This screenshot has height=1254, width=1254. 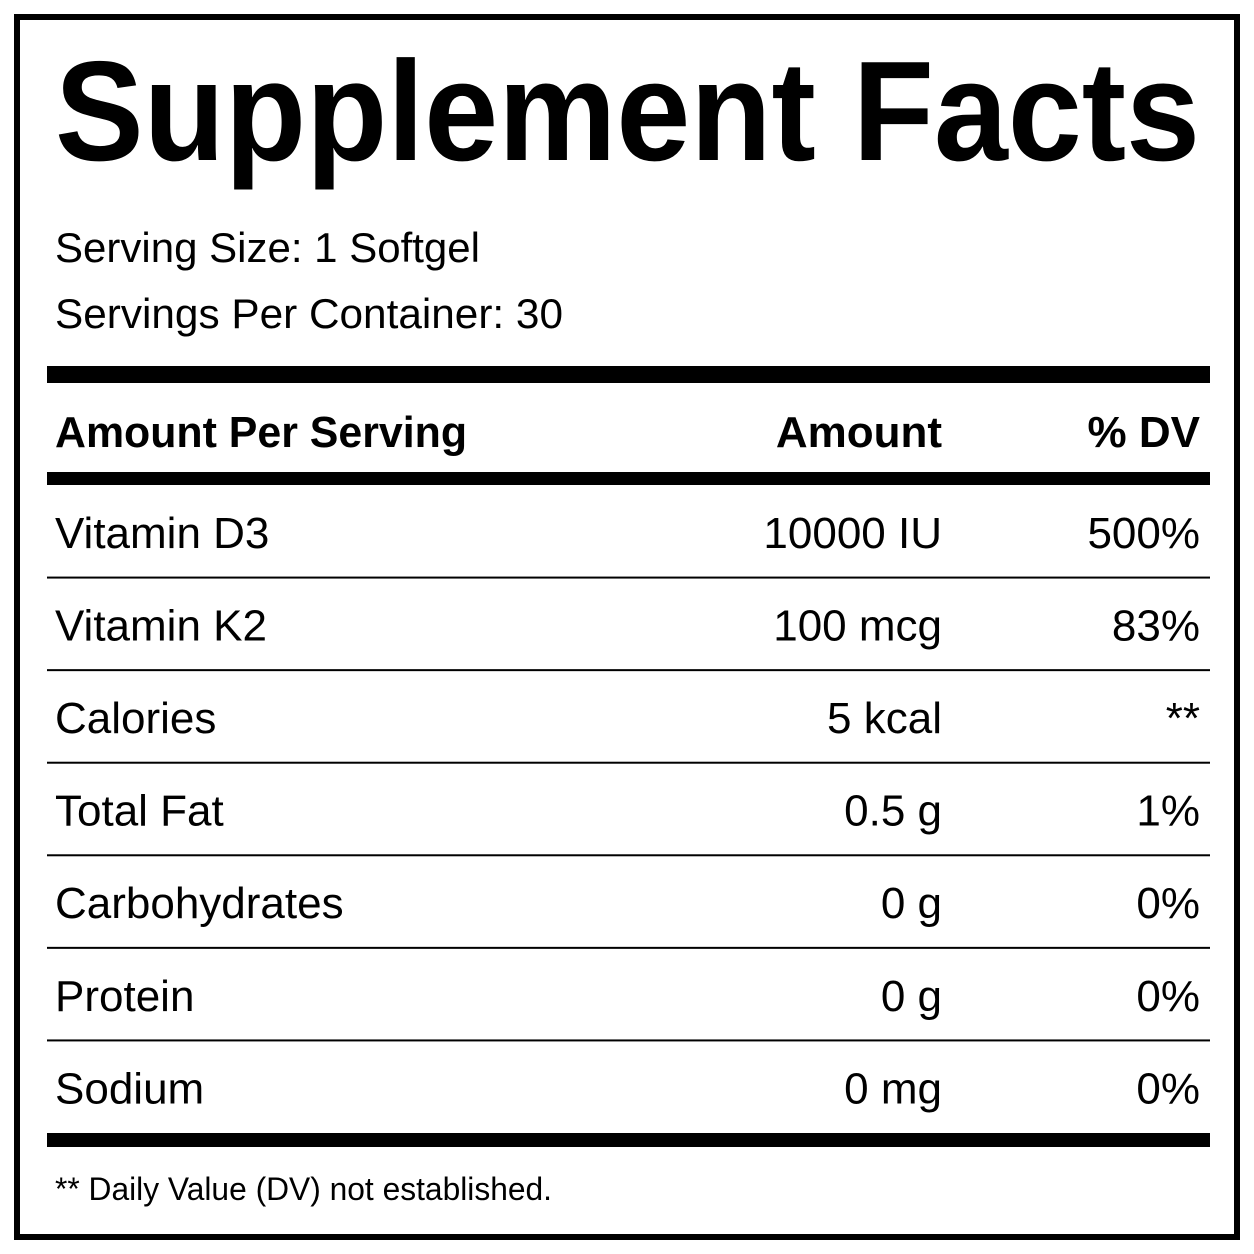 What do you see at coordinates (162, 533) in the screenshot?
I see `nutrient-name: Vitamin D3` at bounding box center [162, 533].